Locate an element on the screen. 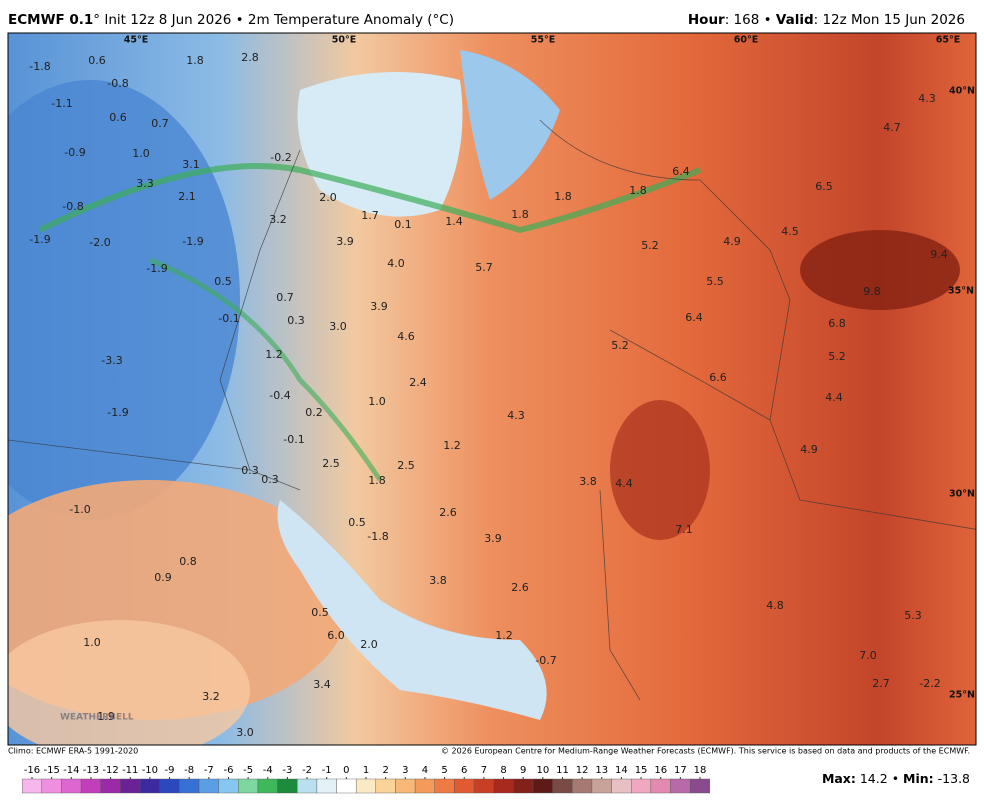 The image size is (984, 808). max-label: Max: is located at coordinates (839, 778).